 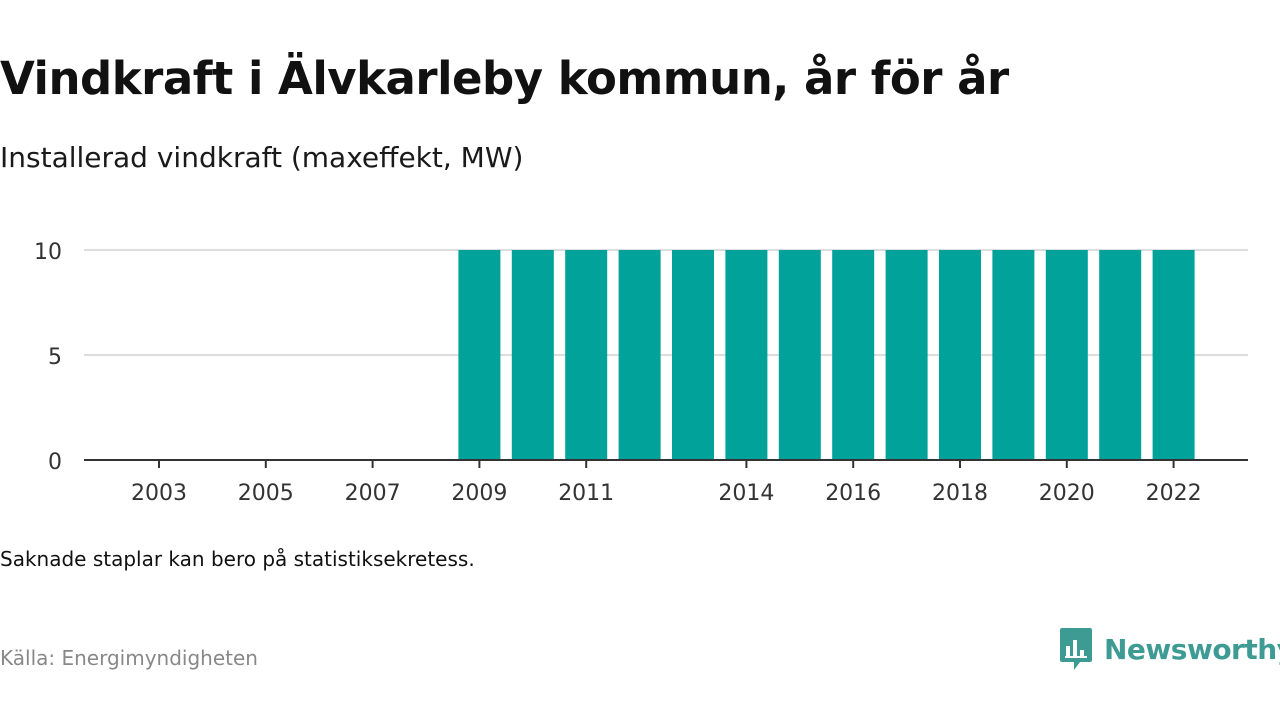 What do you see at coordinates (1192, 649) in the screenshot?
I see `brand-name: Newsworthy` at bounding box center [1192, 649].